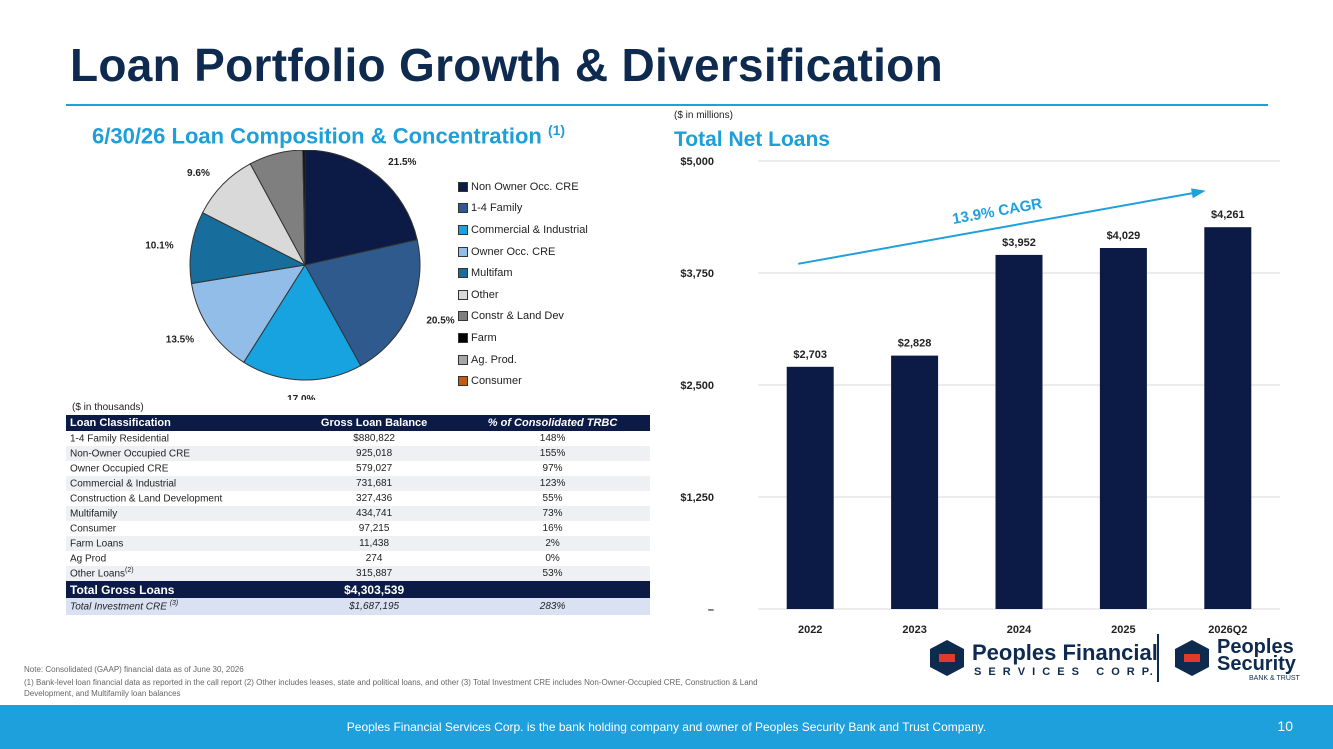 Image resolution: width=1333 pixels, height=749 pixels. I want to click on legend-item: Other, so click(523, 295).